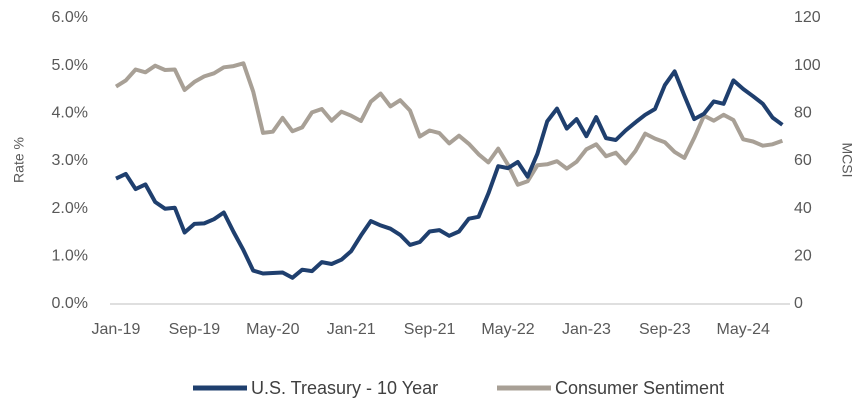 The image size is (863, 401). I want to click on y2-tick-label: 120, so click(807, 17).